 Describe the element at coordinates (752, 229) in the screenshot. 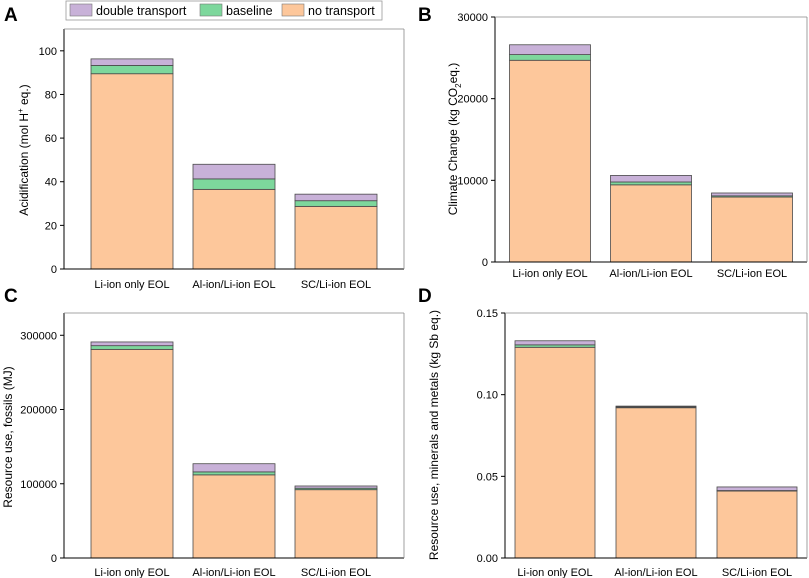

I see `bar-b-sc-li-ion-eol-no-transport` at that location.